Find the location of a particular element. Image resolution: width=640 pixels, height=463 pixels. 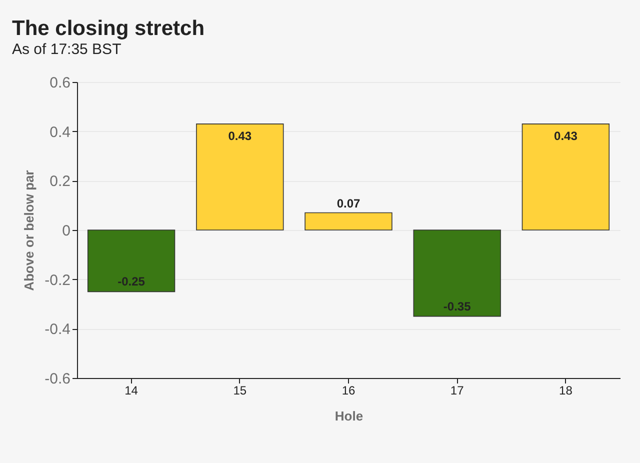

x-tick-label: 15 is located at coordinates (240, 391).